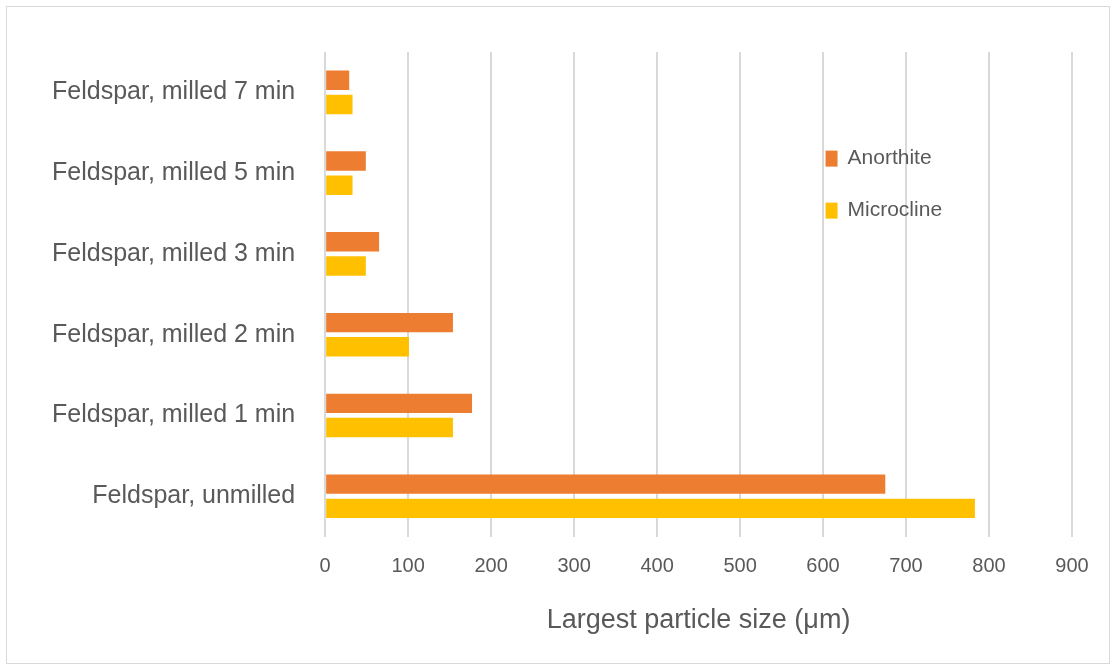 Image resolution: width=1116 pixels, height=670 pixels. I want to click on x-tick-label: 100, so click(408, 565).